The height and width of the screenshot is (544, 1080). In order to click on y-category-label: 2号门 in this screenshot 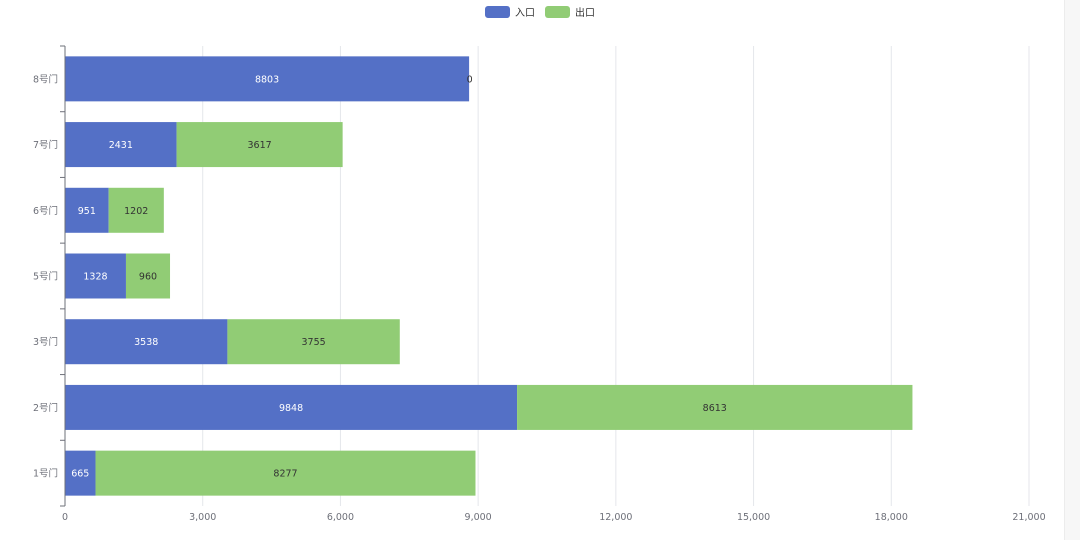, I will do `click(45, 408)`.